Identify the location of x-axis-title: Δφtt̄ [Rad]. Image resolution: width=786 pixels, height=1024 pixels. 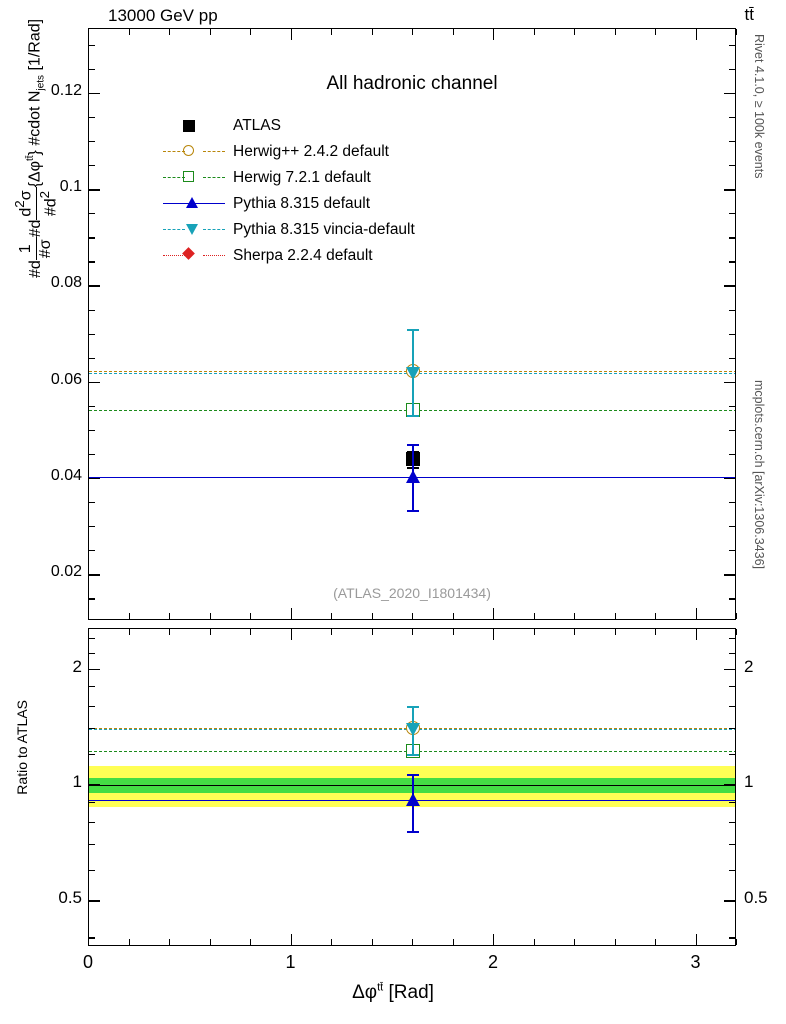
(393, 993).